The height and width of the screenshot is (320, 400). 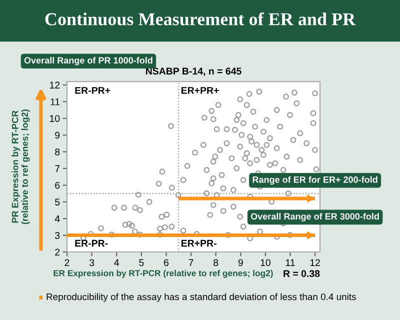 I want to click on chart-subtitle: NSABP B-14, n = 645, so click(x=194, y=72).